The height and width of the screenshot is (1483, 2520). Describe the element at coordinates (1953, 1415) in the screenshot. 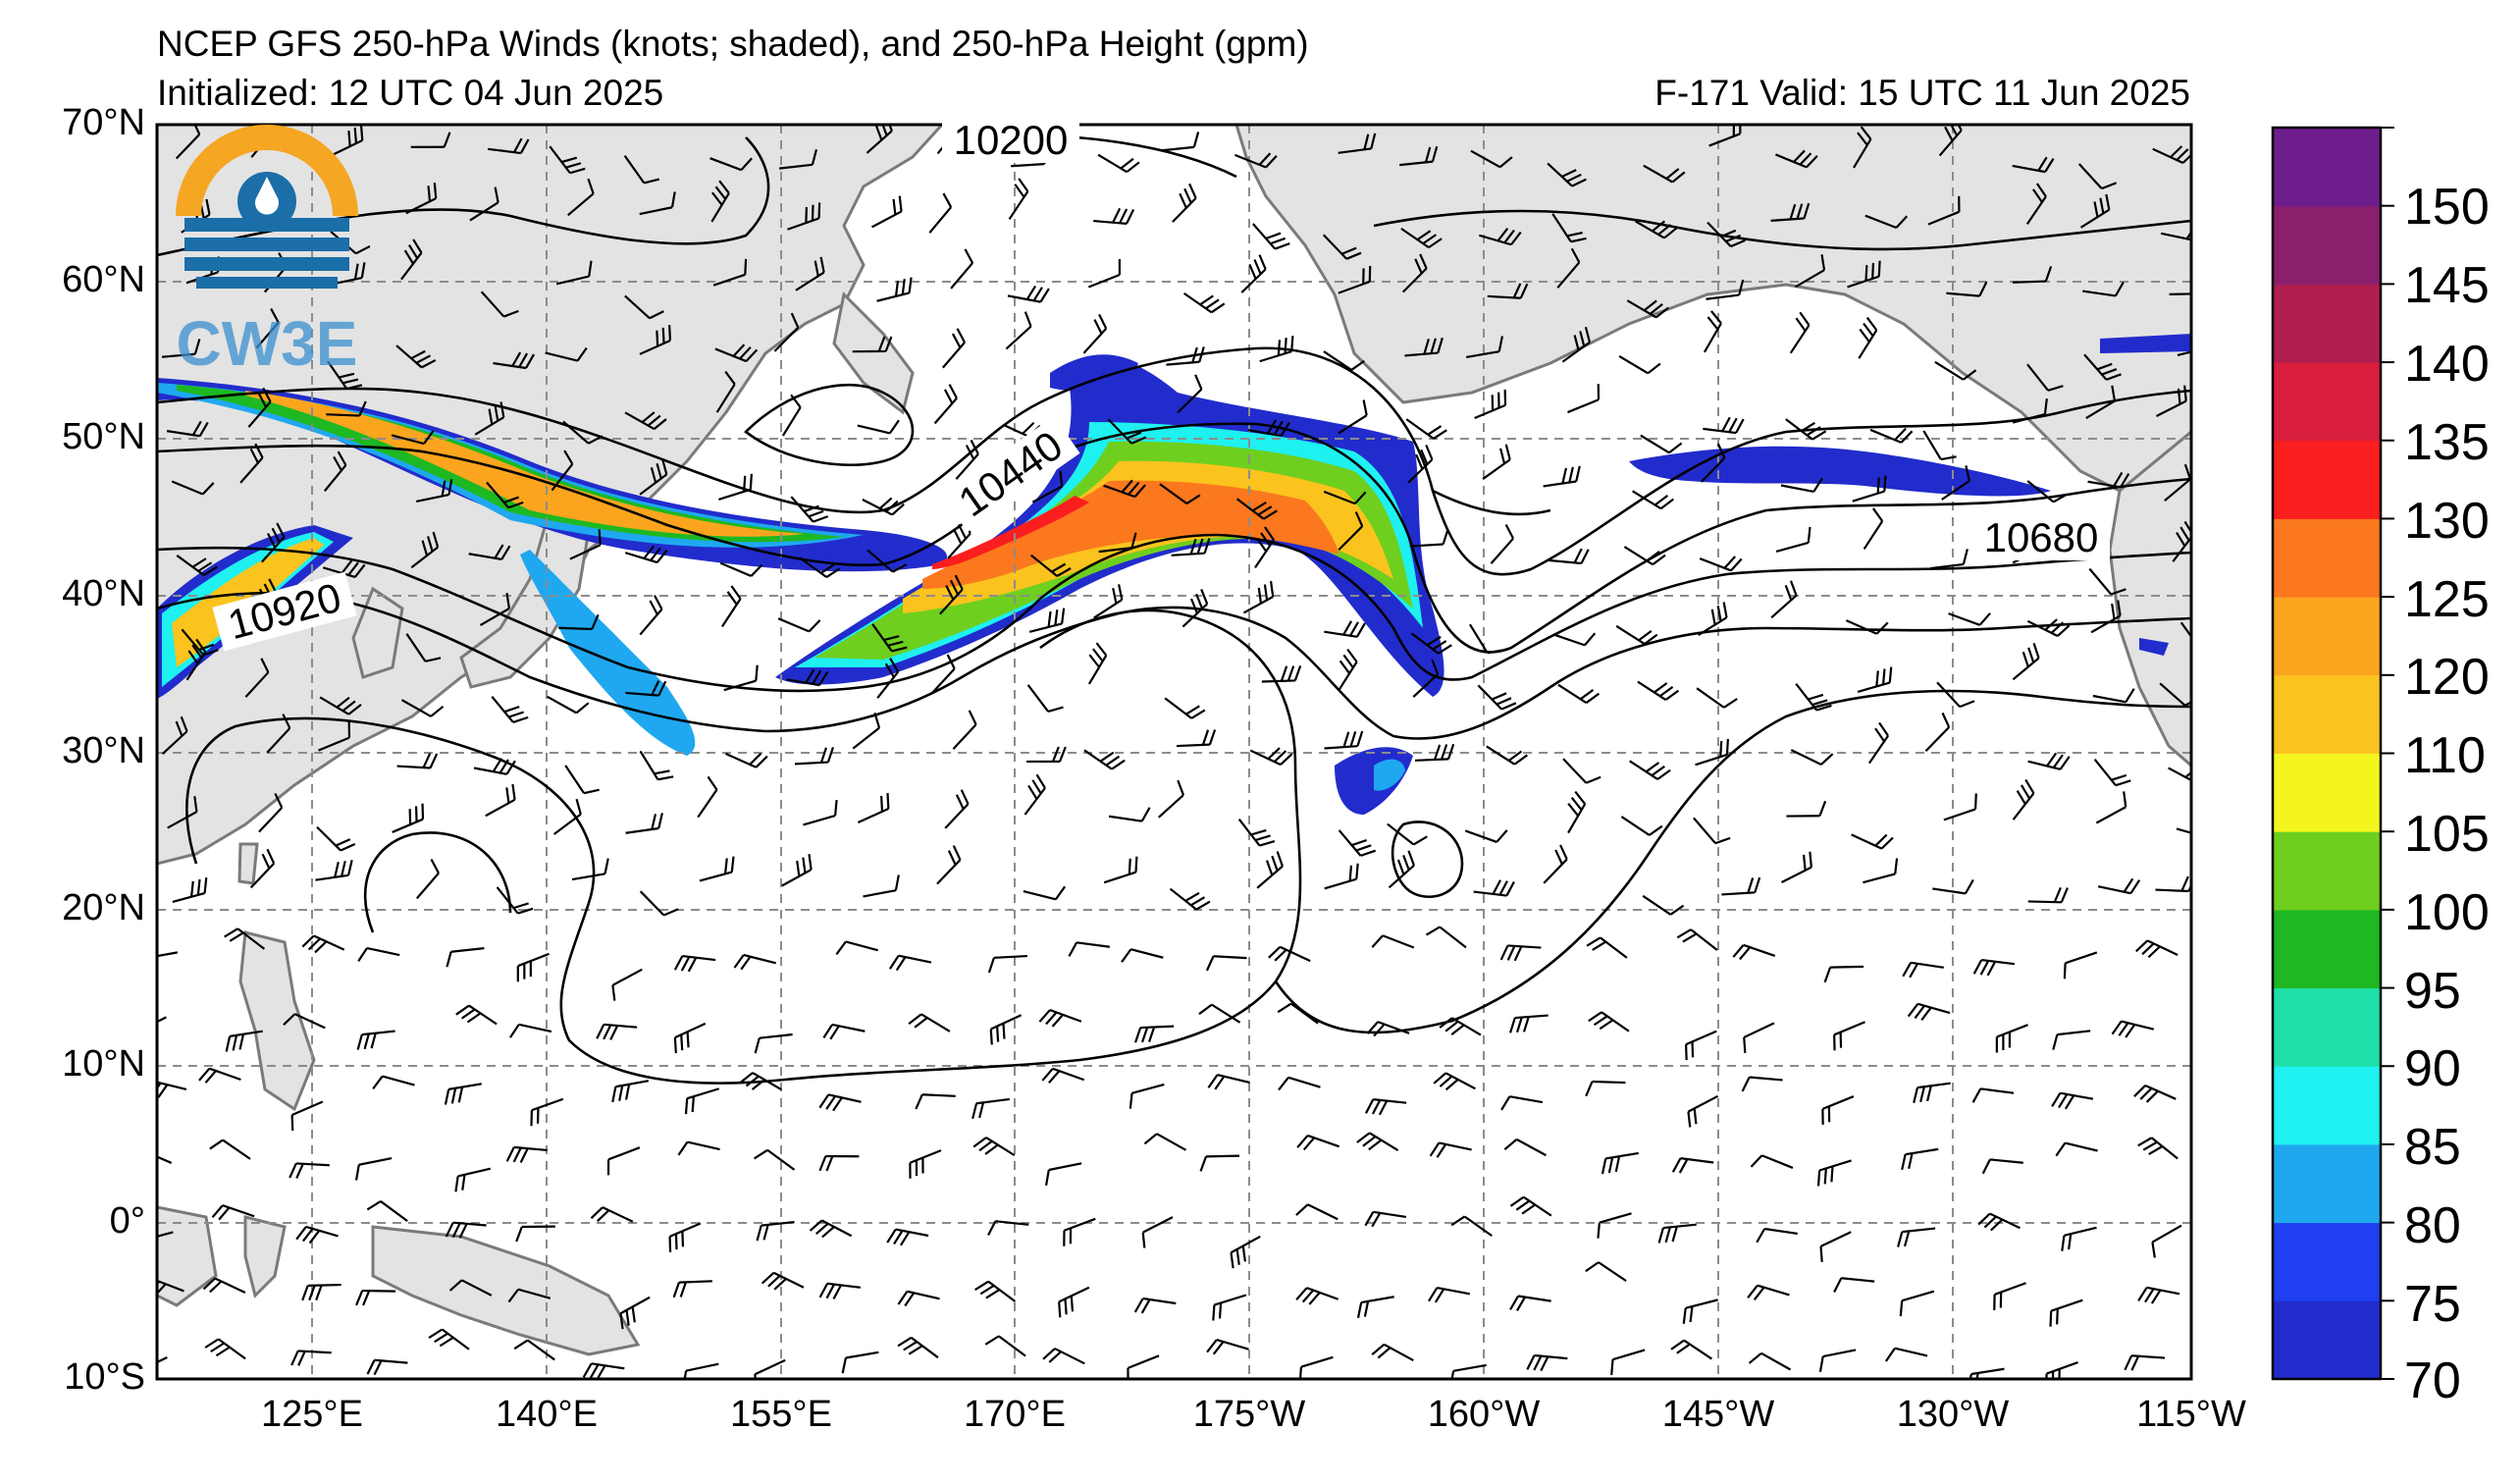

I see `lon-label-130w: 130°W` at that location.